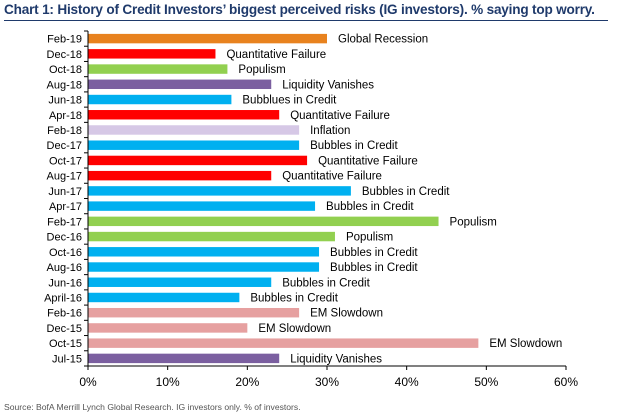  What do you see at coordinates (67, 359) in the screenshot?
I see `category-label: Jul-15` at bounding box center [67, 359].